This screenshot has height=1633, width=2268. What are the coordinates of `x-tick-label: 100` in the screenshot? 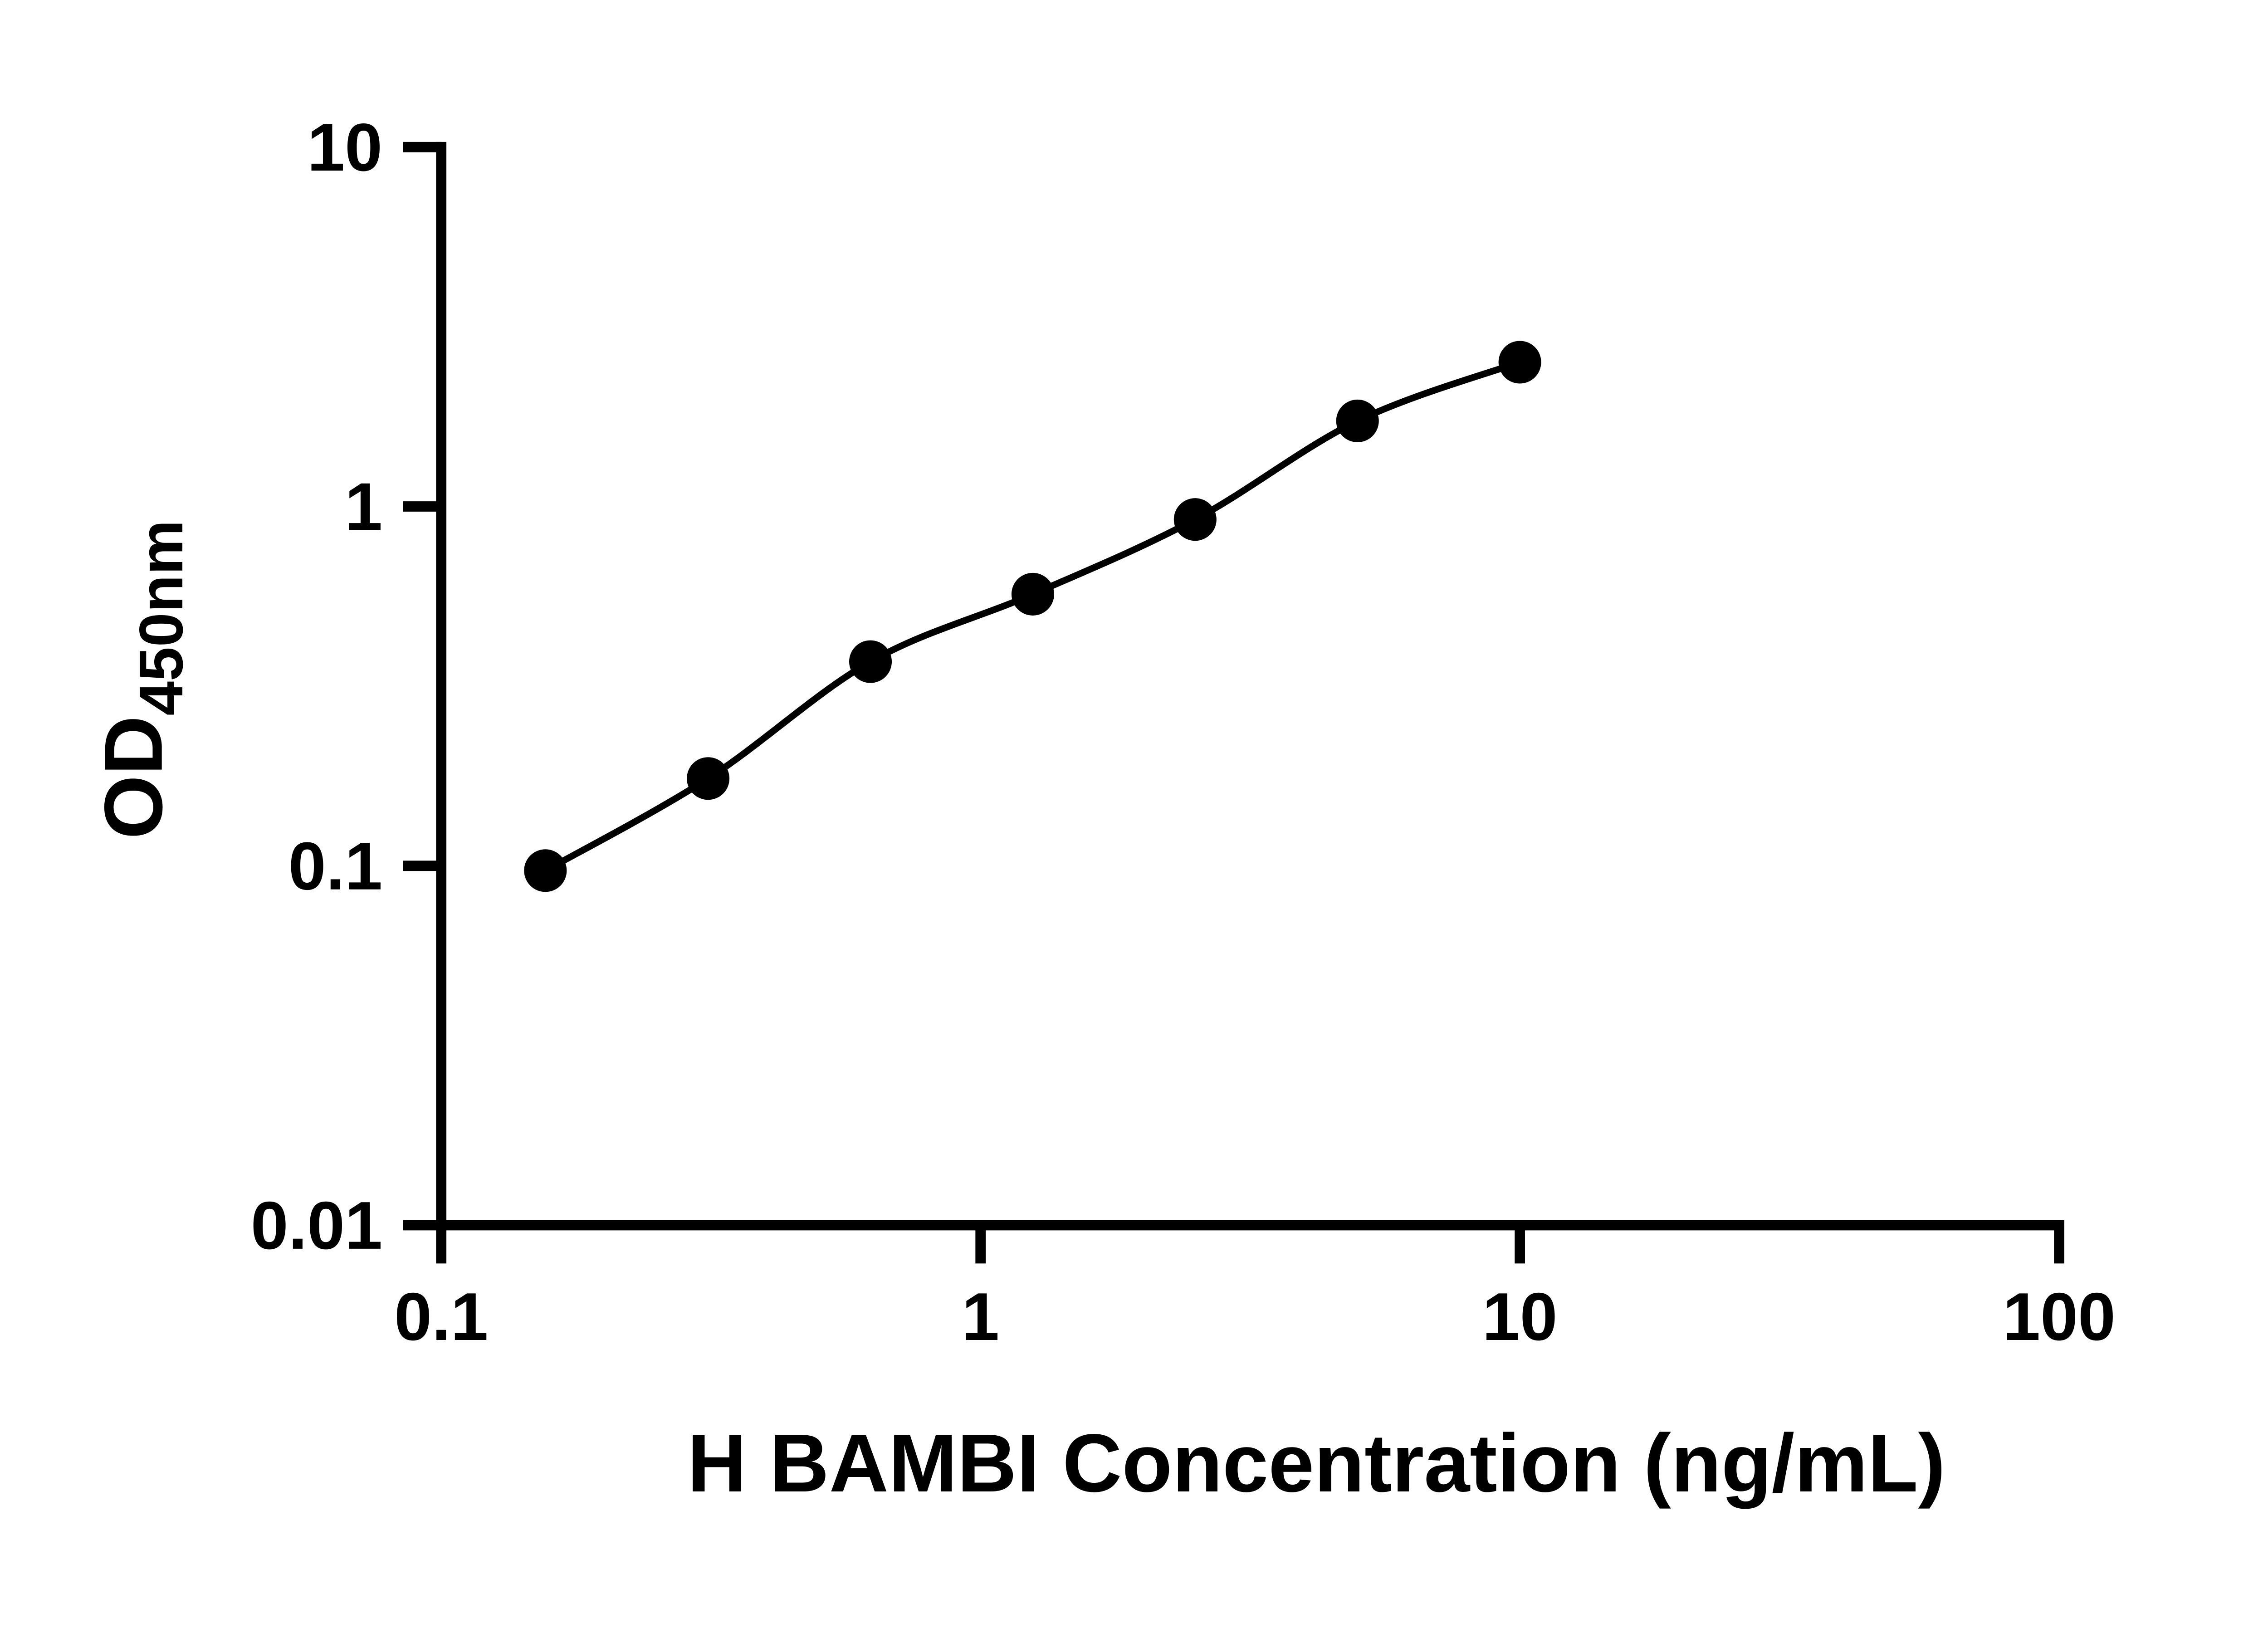 It's located at (2059, 1316).